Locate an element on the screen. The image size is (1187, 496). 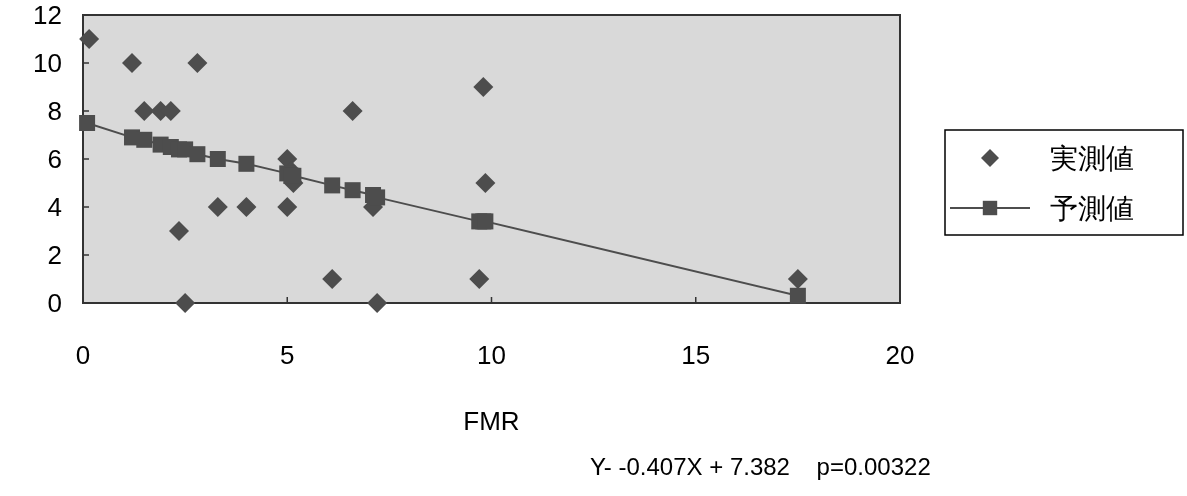
y-tick-label: 4 is located at coordinates (54, 207).